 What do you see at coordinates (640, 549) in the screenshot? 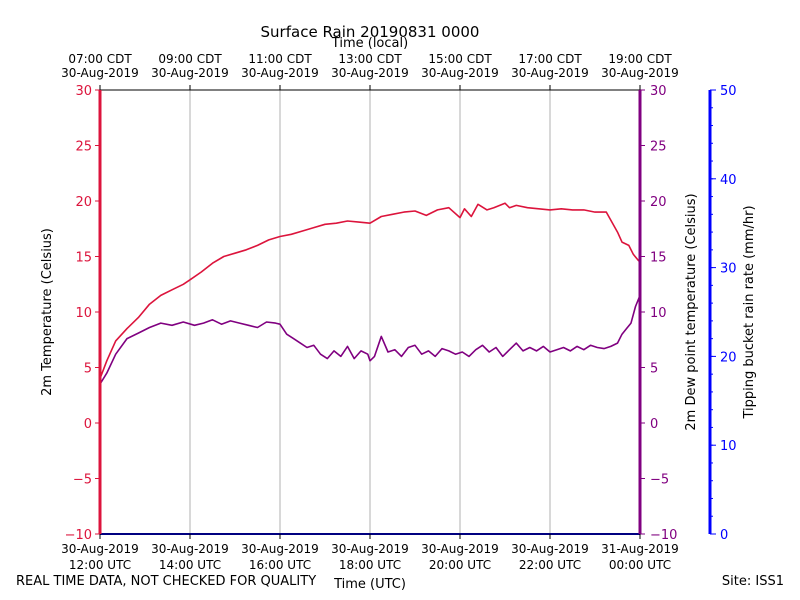
I see `utc-date-label: 31-Aug-2019` at bounding box center [640, 549].